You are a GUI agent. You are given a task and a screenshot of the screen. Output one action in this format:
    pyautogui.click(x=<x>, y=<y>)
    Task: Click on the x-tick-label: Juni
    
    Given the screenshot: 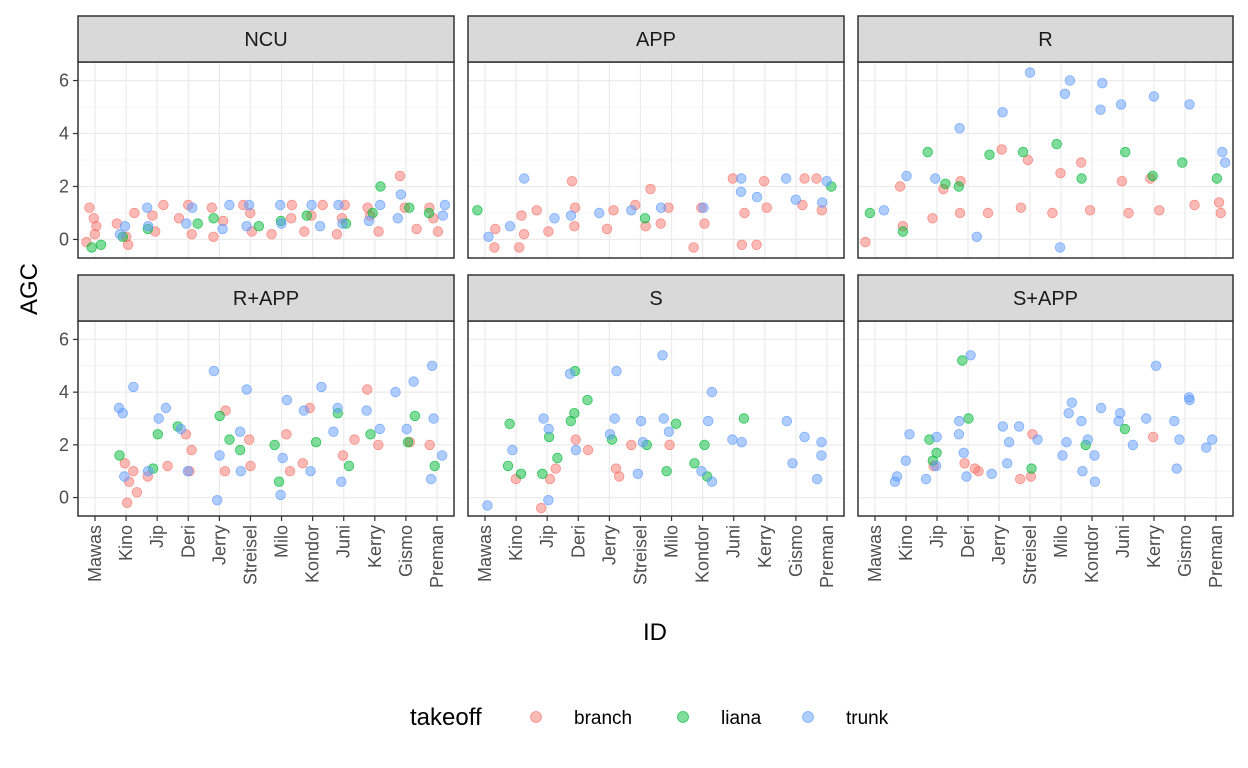 What is the action you would take?
    pyautogui.click(x=734, y=541)
    